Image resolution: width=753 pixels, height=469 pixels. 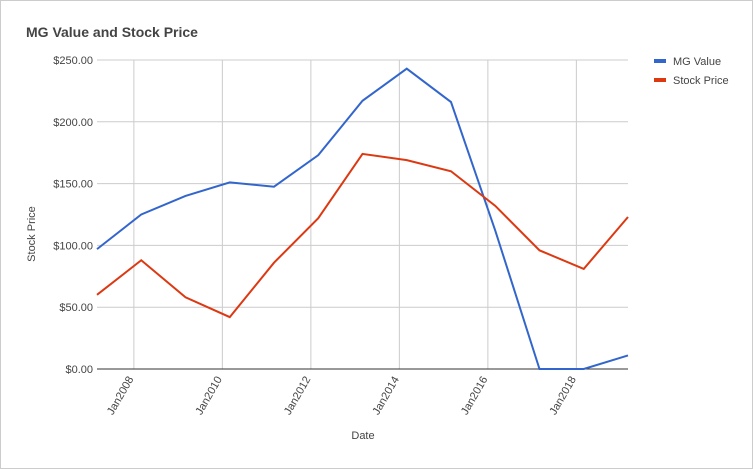 I want to click on legend-label: MG Value, so click(x=697, y=62).